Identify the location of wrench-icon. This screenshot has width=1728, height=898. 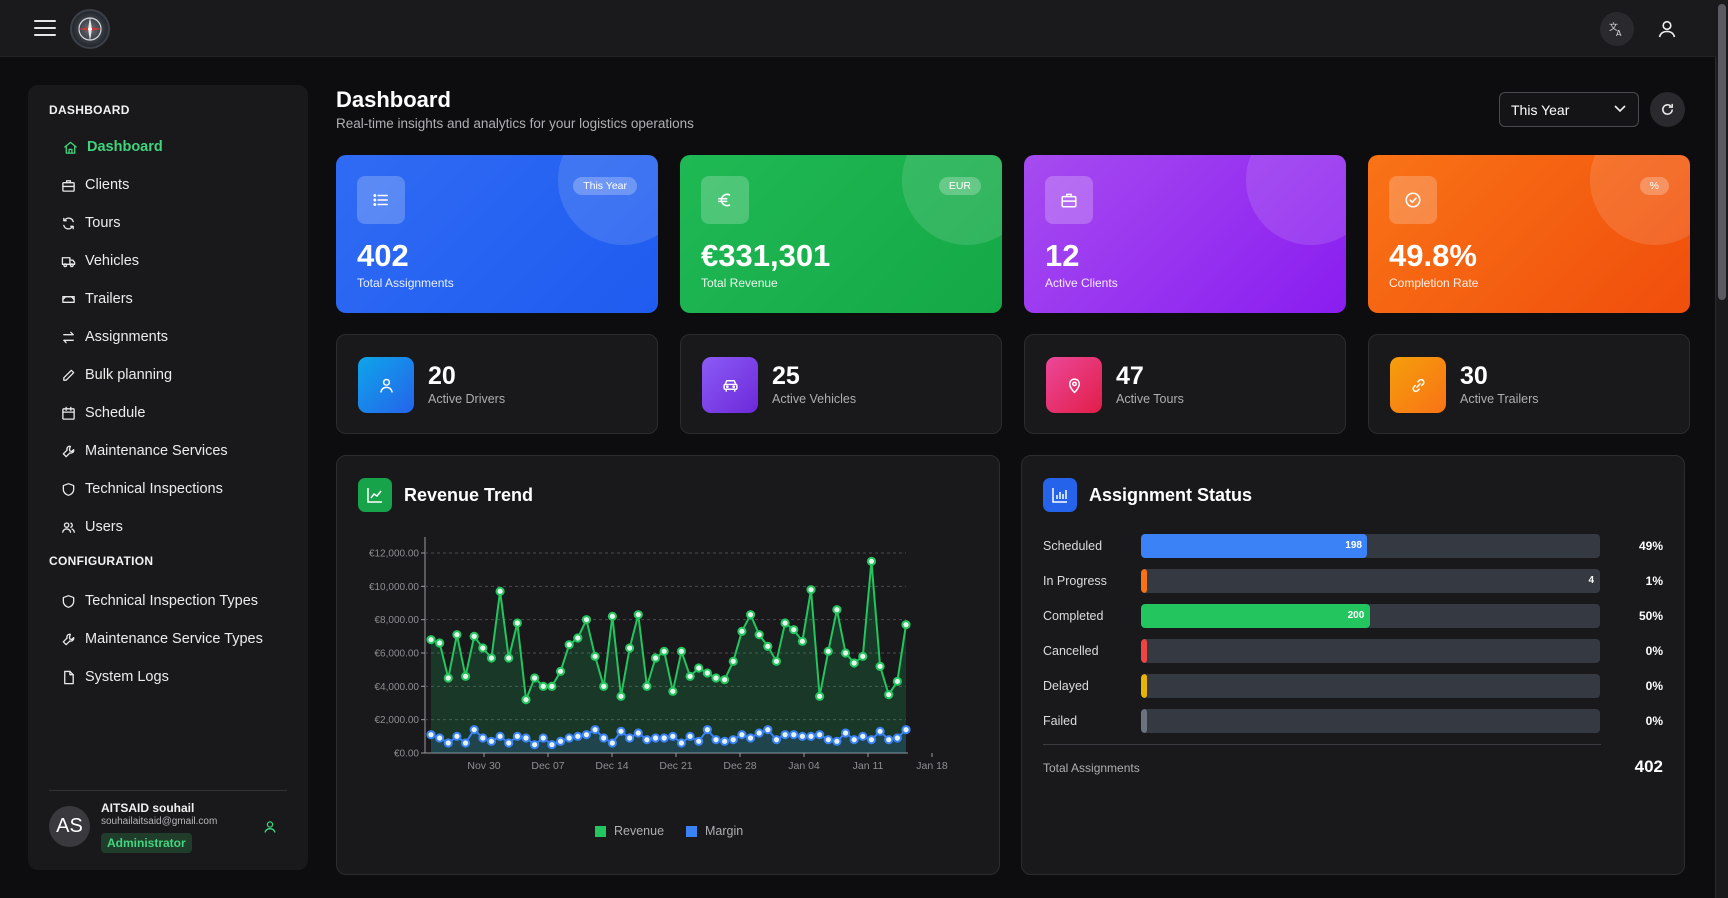
(68, 639).